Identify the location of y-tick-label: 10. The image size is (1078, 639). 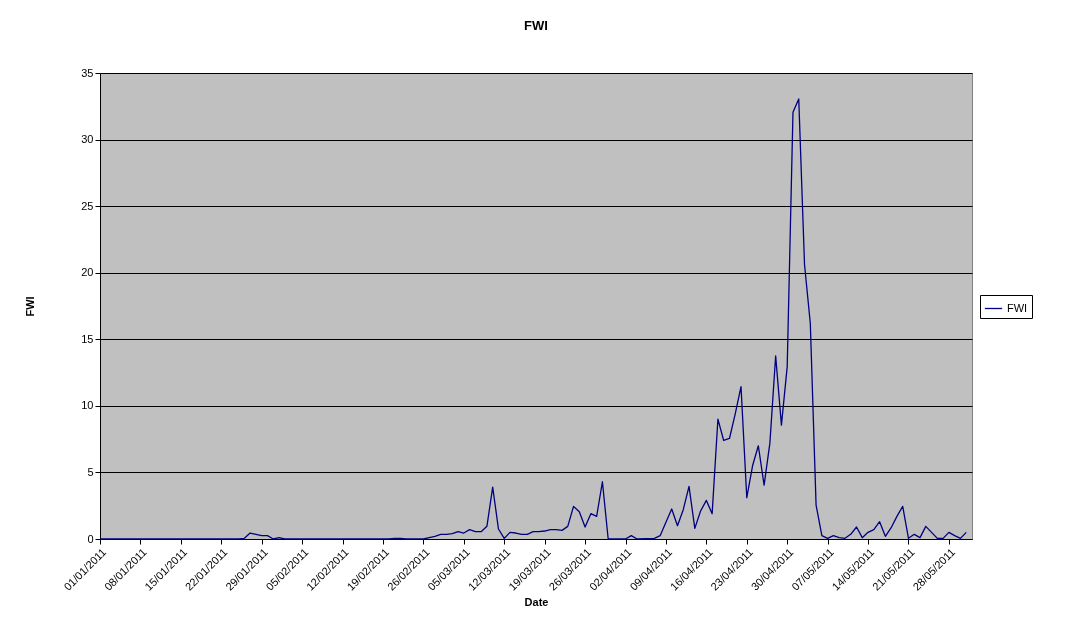
(87, 405).